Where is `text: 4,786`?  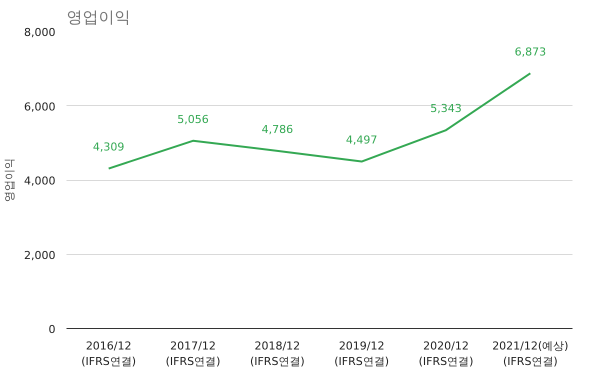
text: 4,786 is located at coordinates (278, 129).